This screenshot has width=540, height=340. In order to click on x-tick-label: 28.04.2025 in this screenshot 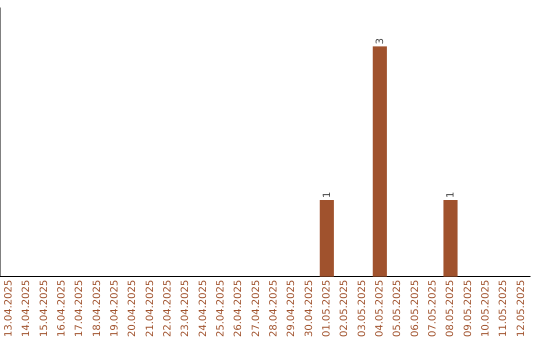, I will do `click(274, 309)`.